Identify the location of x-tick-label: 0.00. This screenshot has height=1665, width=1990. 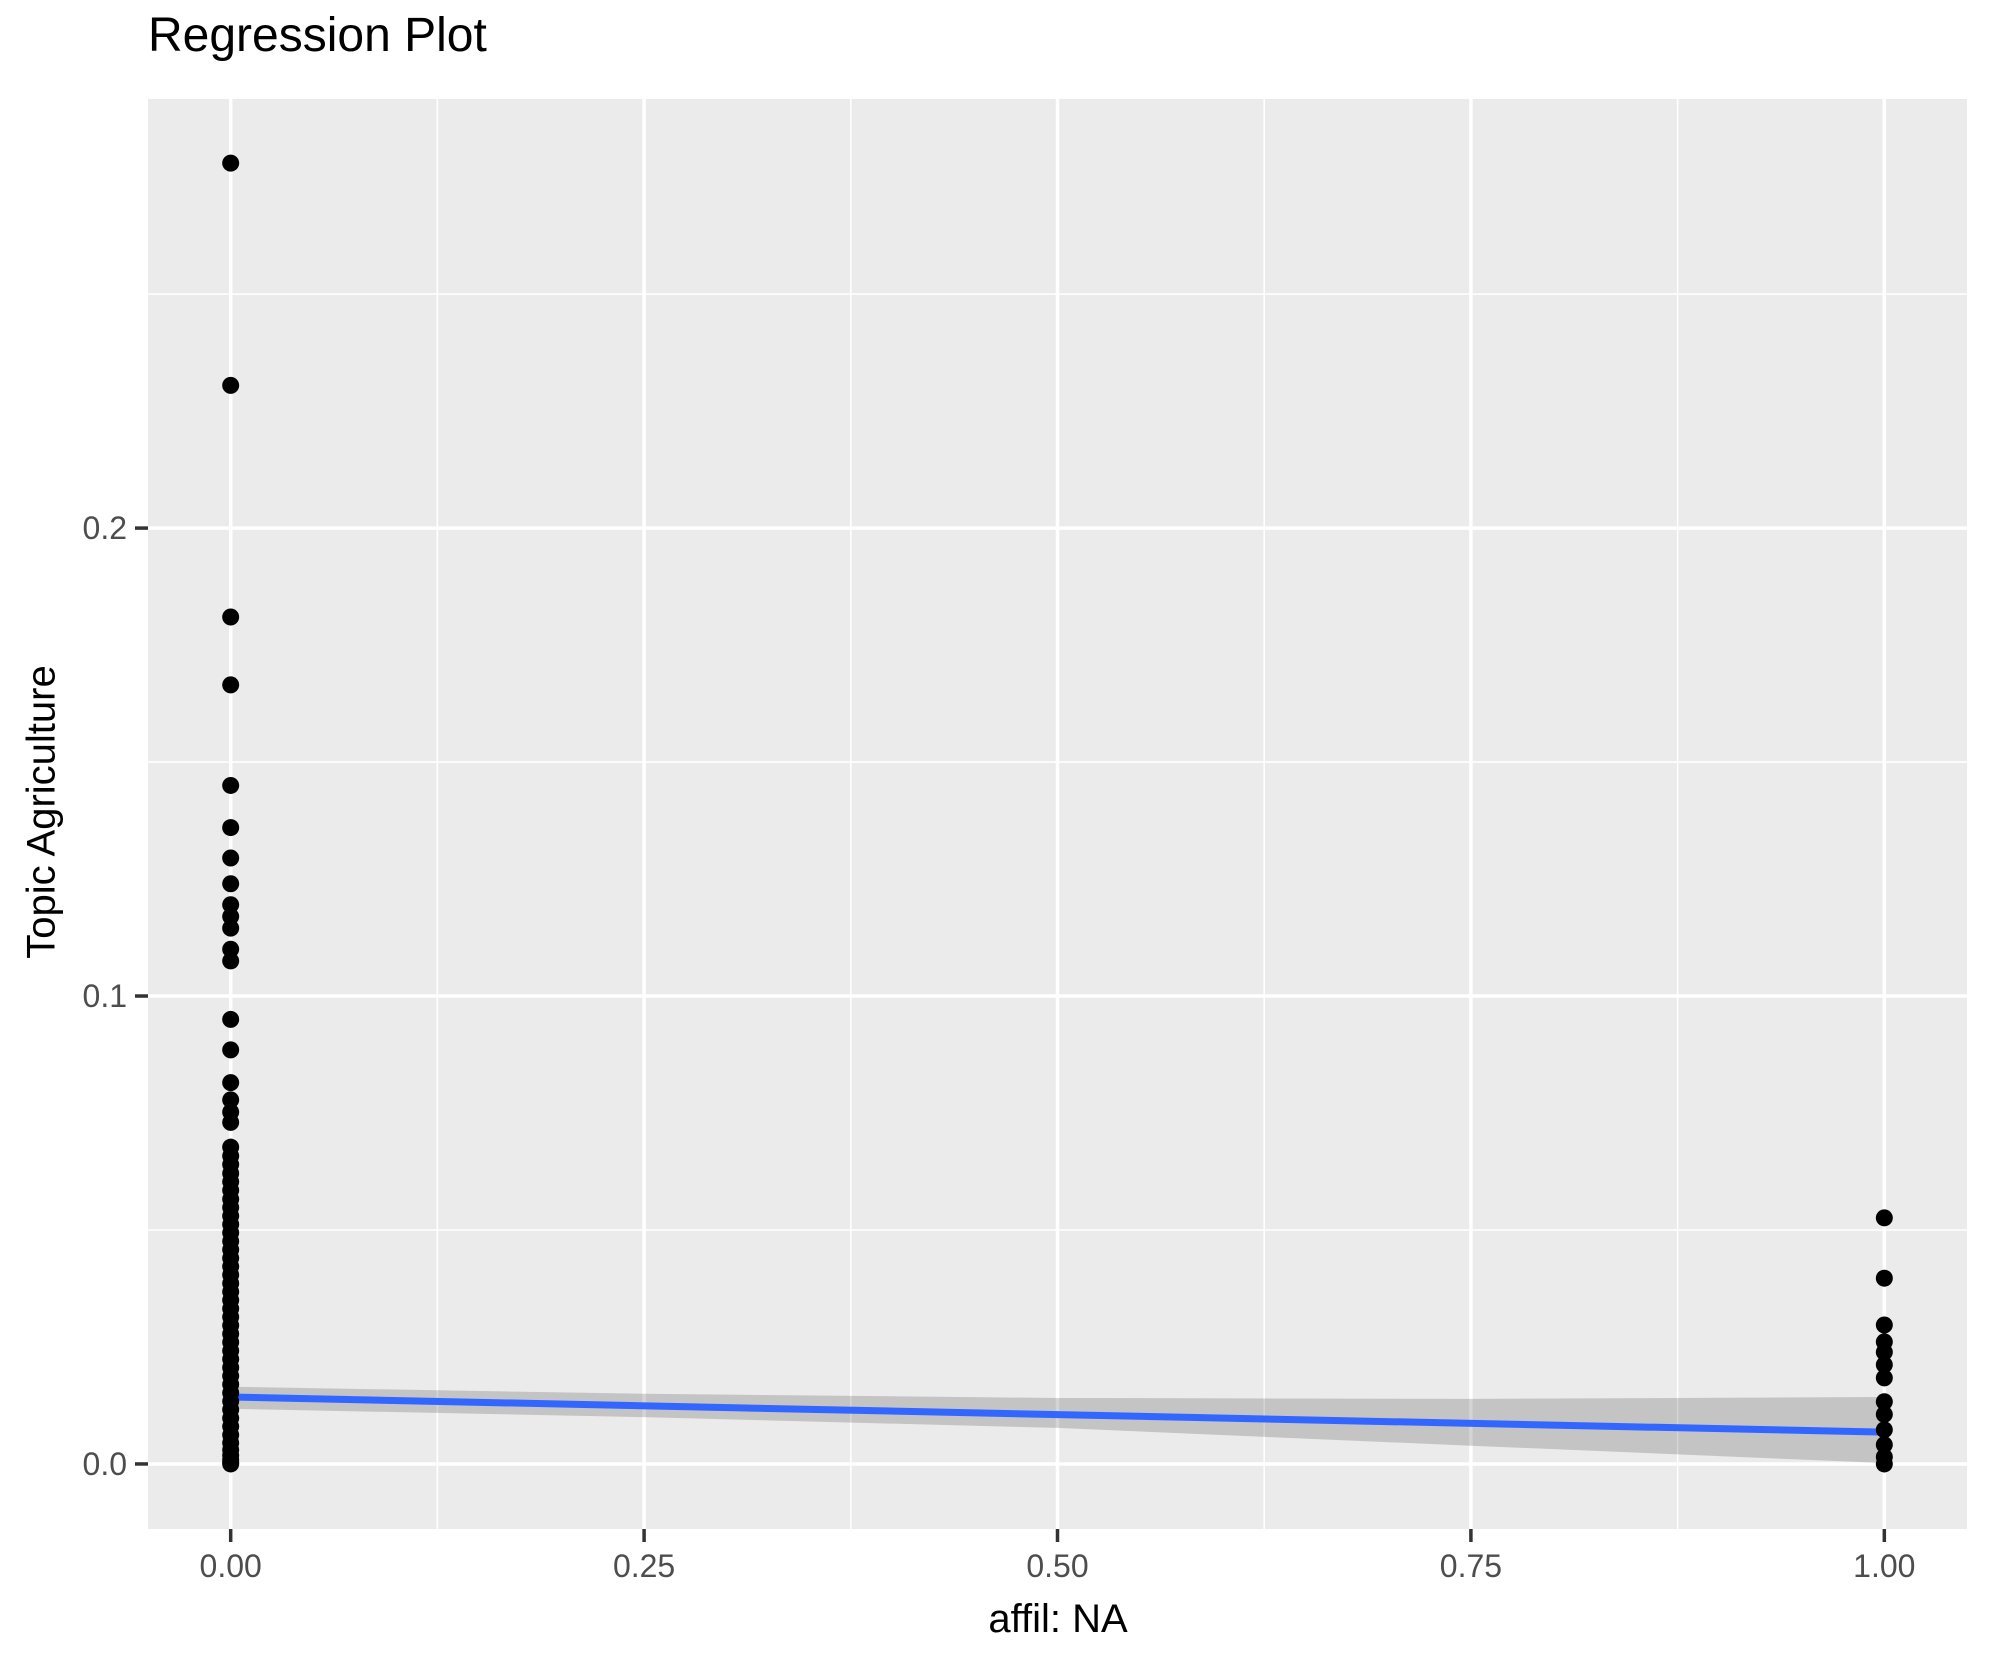
(231, 1566).